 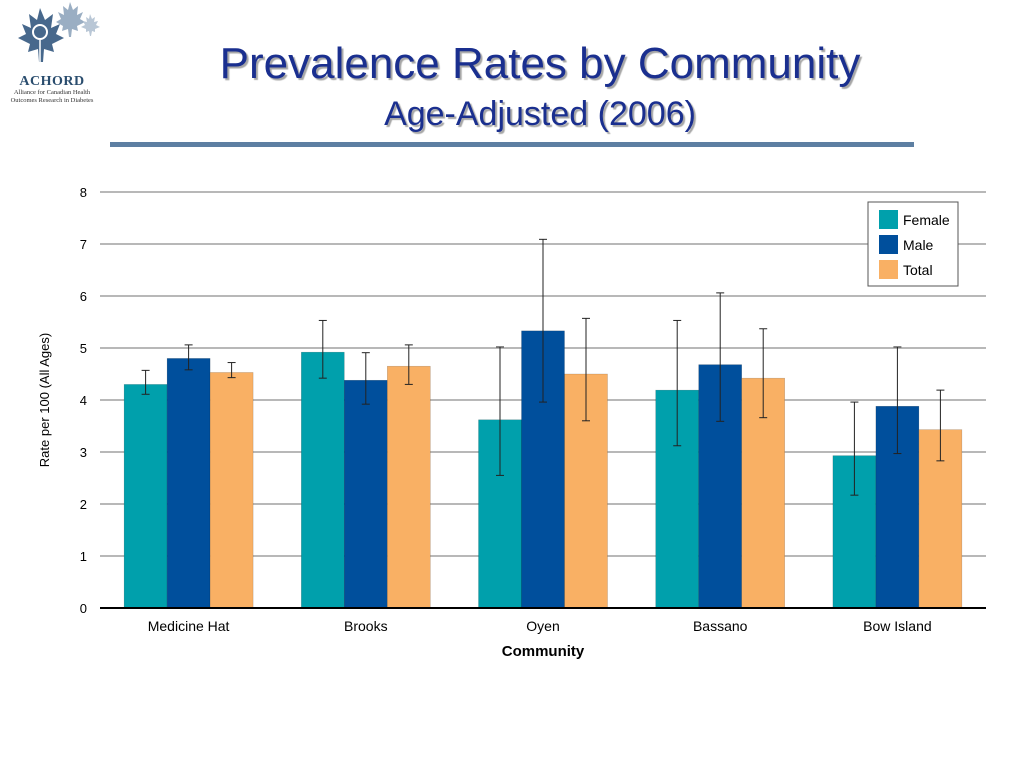 I want to click on logo-name: ACHORD, so click(x=52, y=81).